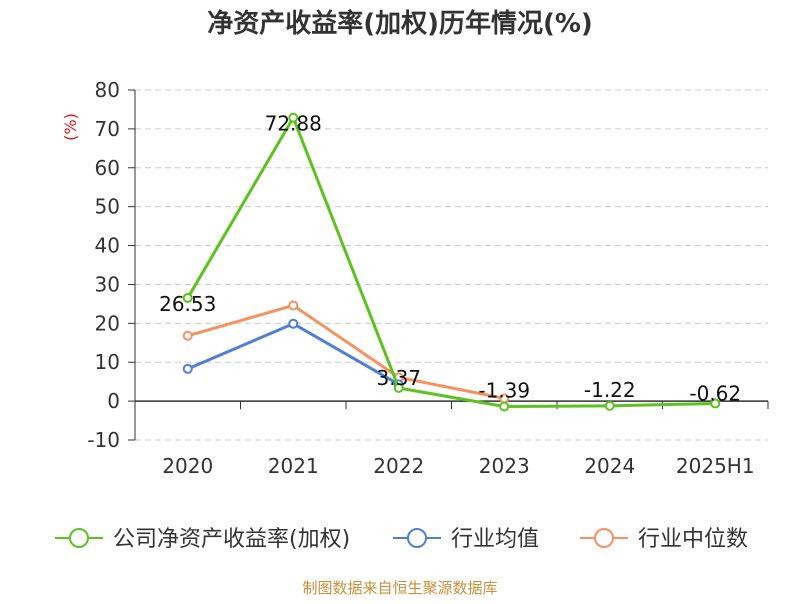 This screenshot has height=604, width=800. What do you see at coordinates (504, 466) in the screenshot?
I see `x-tick-label: 2023` at bounding box center [504, 466].